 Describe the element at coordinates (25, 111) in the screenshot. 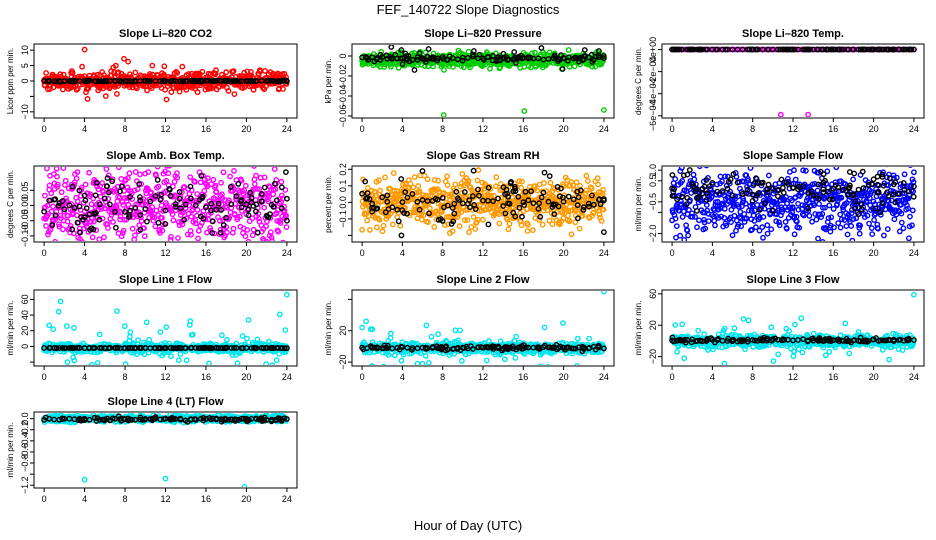

I see `y-tick-label: −10` at that location.